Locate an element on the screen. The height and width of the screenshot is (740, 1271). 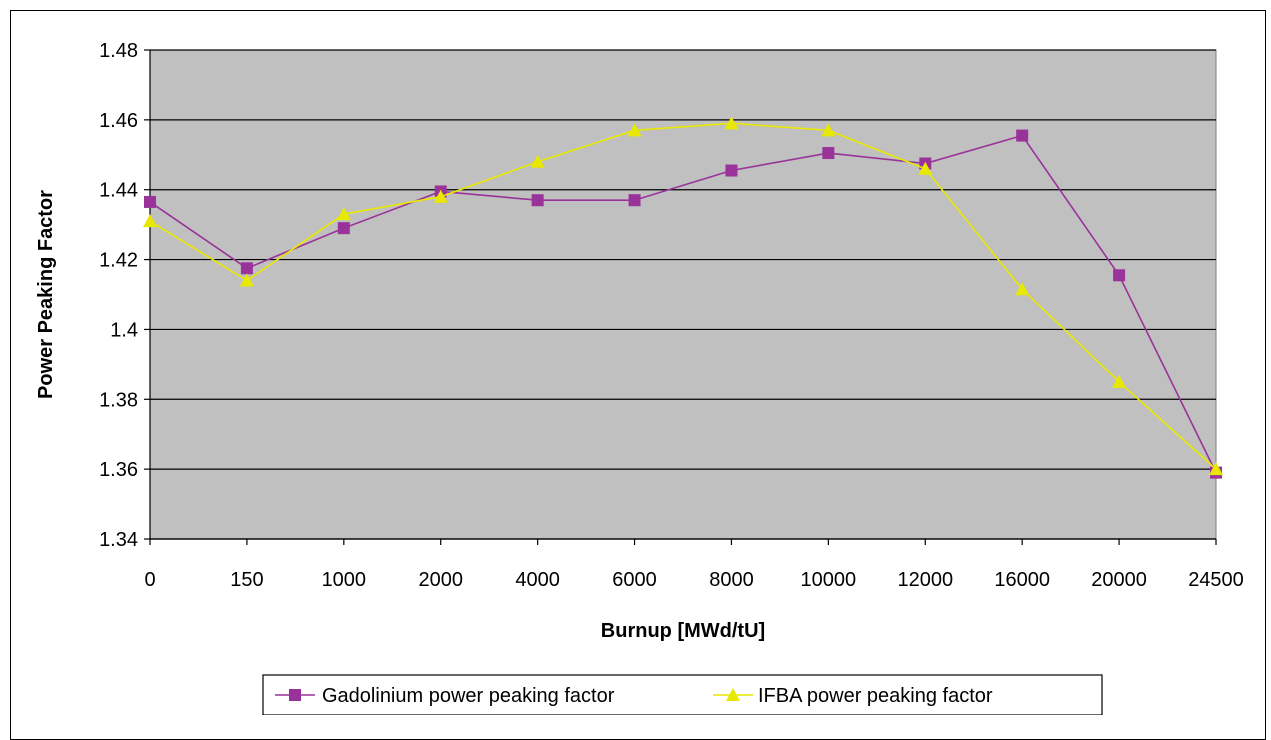
y-tick-label: 1.46 is located at coordinates (118, 121).